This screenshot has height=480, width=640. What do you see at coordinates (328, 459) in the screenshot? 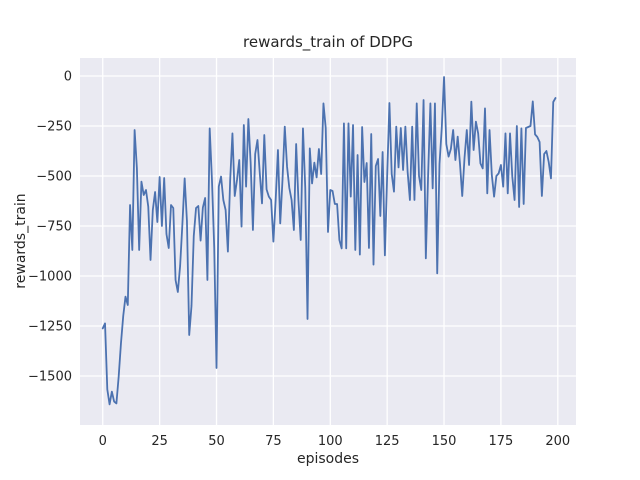
I see `x-axis-label: episodes` at bounding box center [328, 459].